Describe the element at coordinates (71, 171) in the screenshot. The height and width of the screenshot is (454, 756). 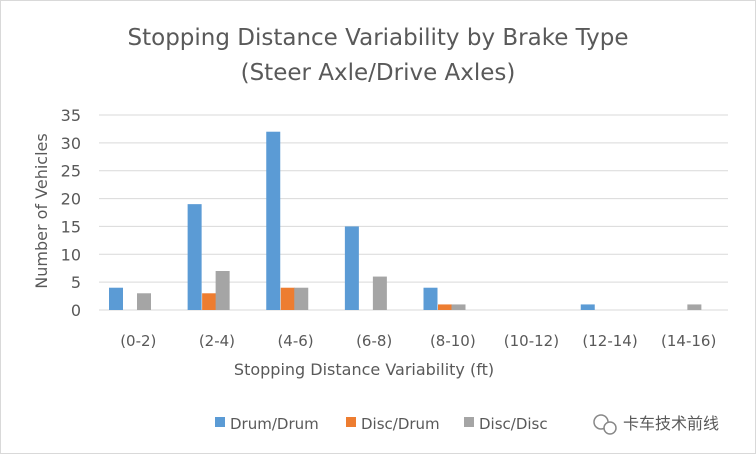
I see `y-tick-label: 25` at that location.